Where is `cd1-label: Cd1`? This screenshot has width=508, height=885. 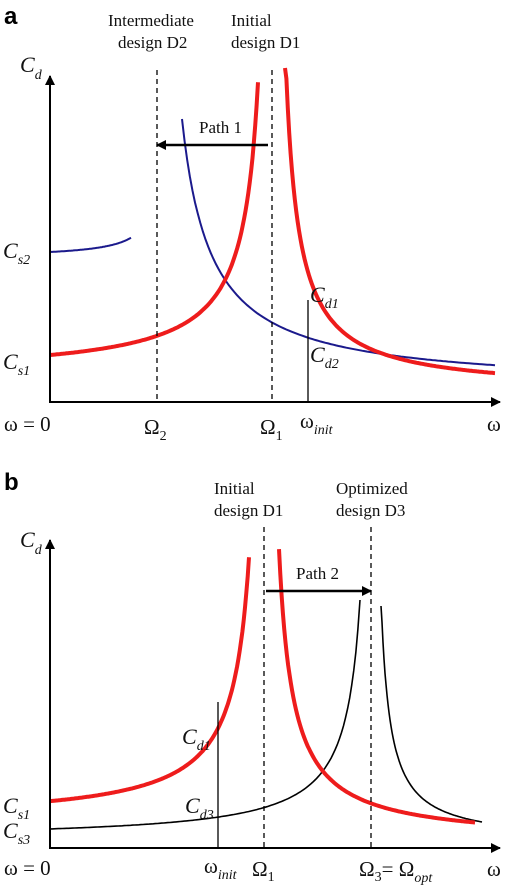
cd1-label: Cd1 is located at coordinates (324, 297).